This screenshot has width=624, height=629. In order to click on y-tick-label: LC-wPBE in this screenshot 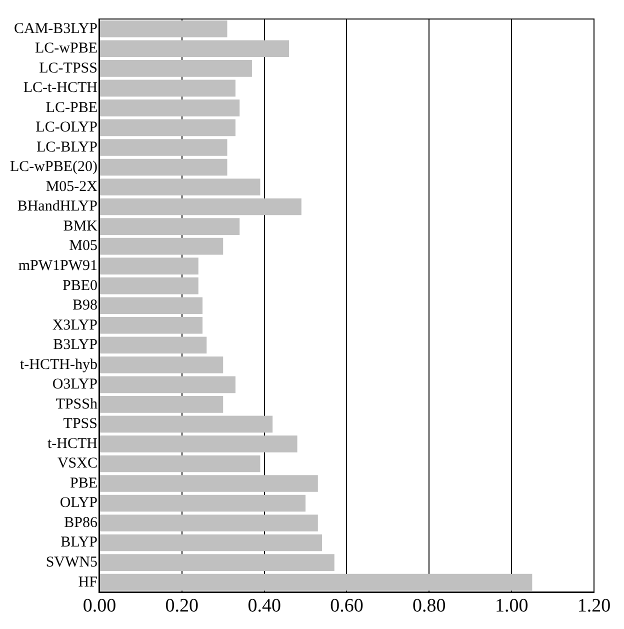, I will do `click(66, 48)`.